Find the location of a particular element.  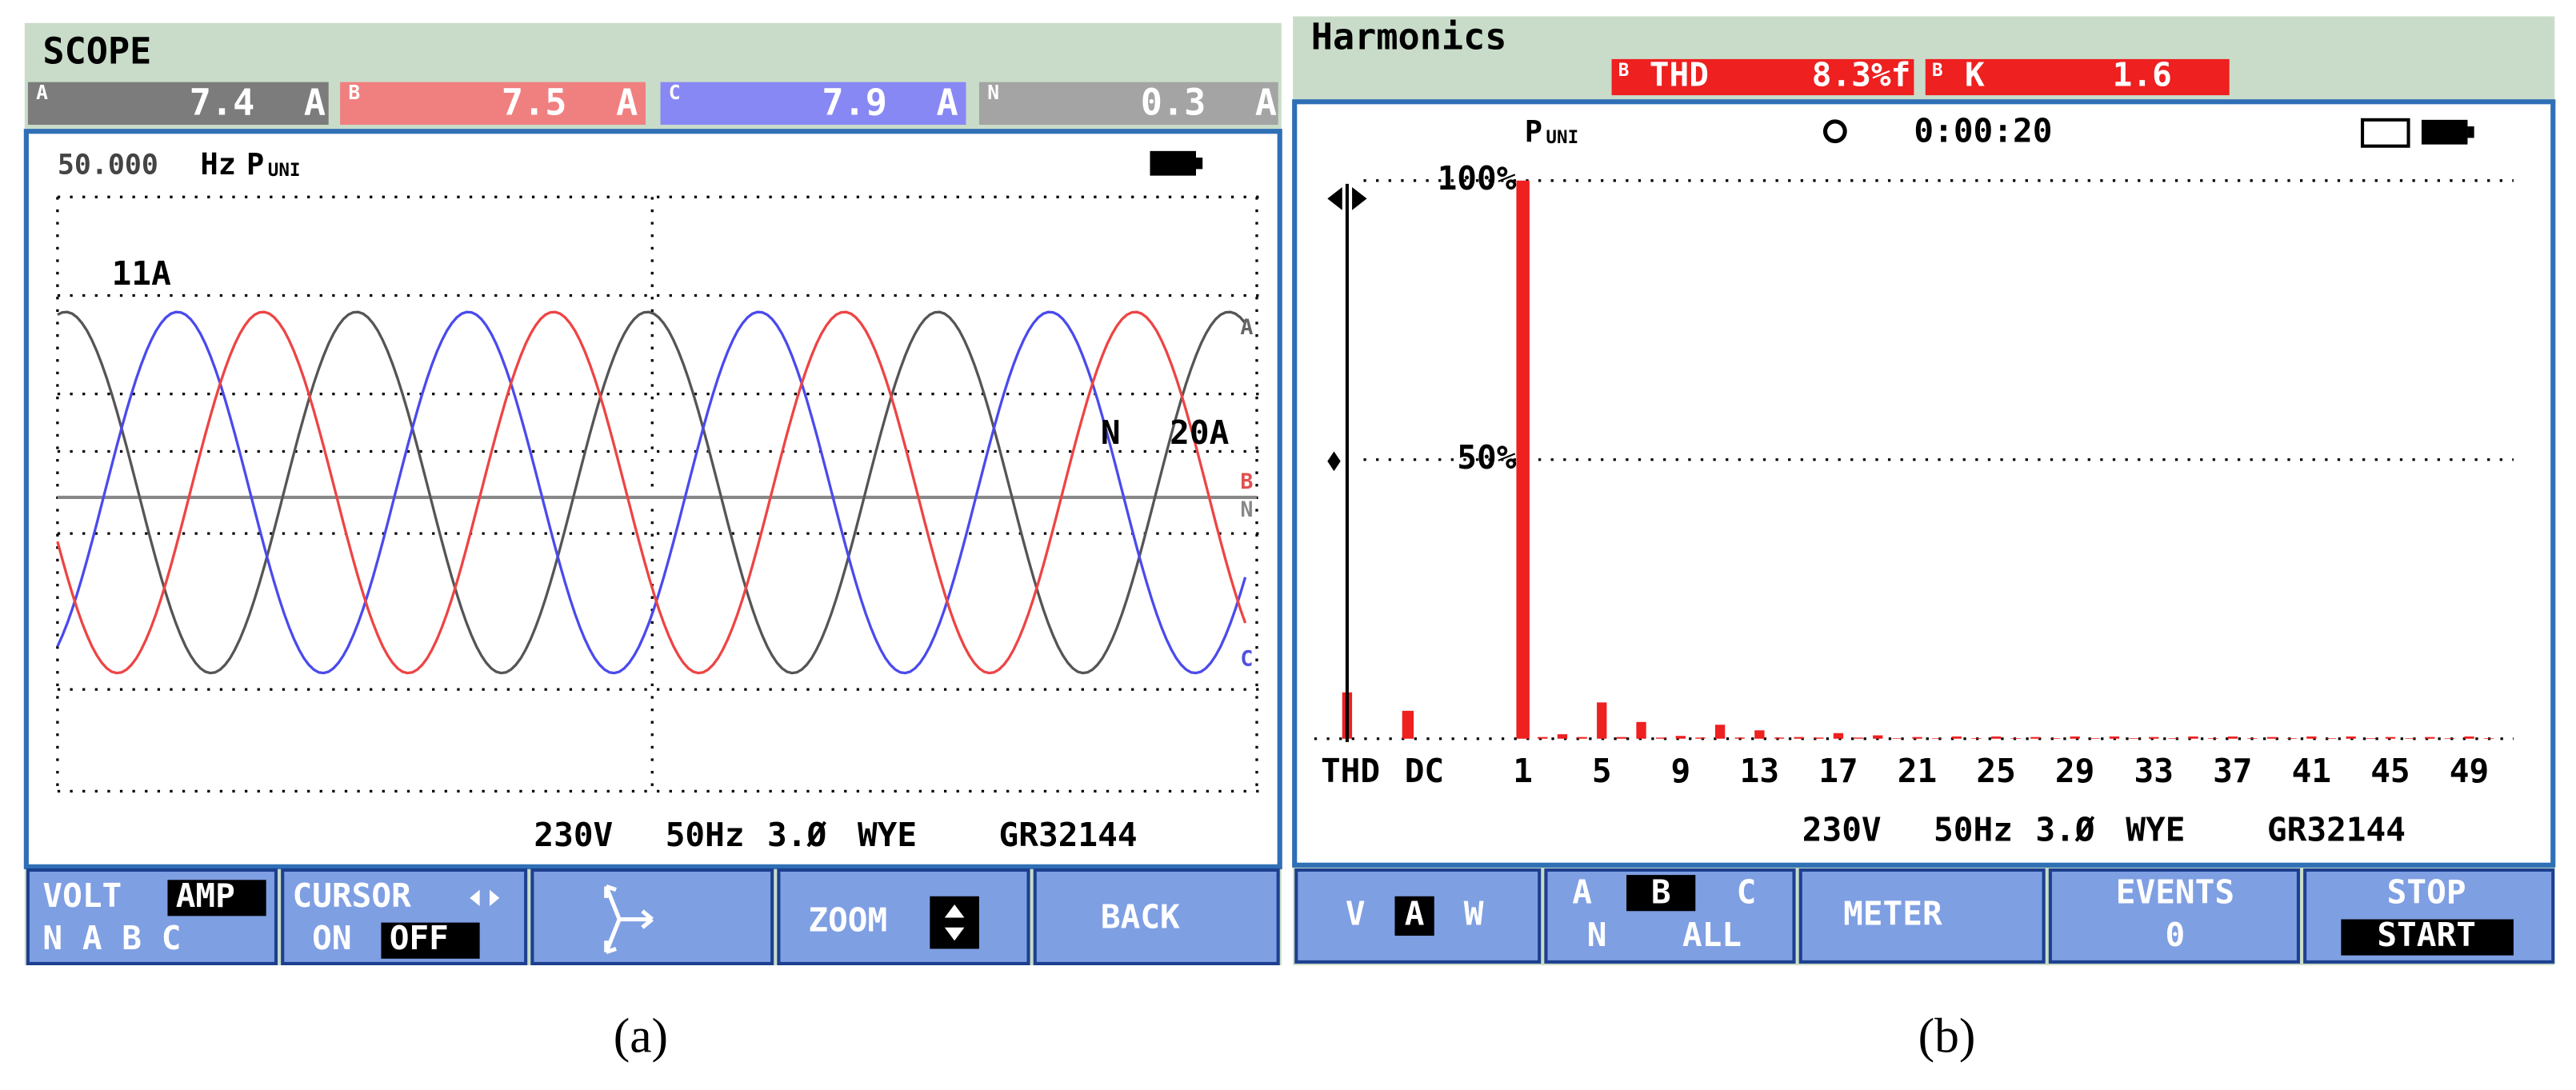

x-tick-label: 33 is located at coordinates (2154, 771).